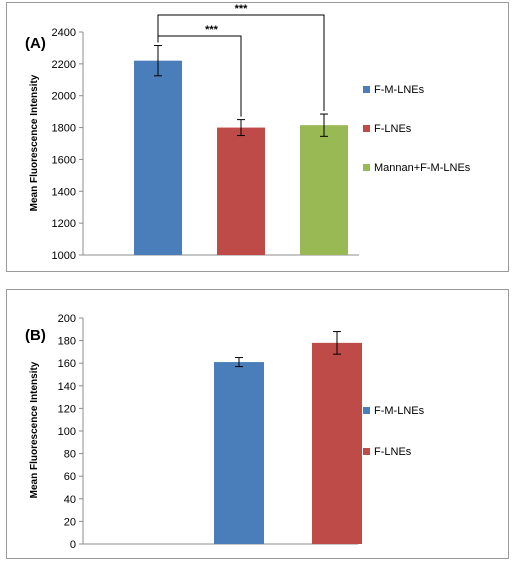  I want to click on y-tick-label: 200, so click(67, 319).